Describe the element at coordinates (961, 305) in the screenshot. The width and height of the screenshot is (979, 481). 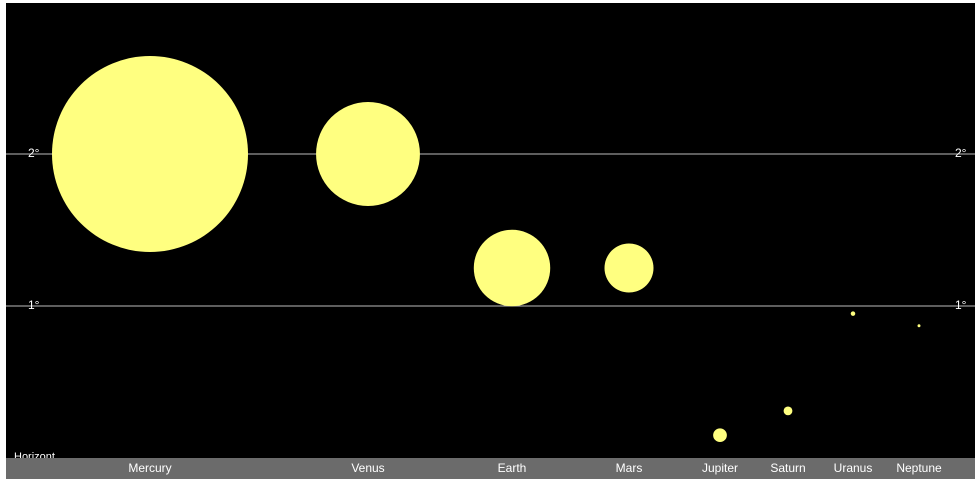
I see `gridline-label-right-1: 1°` at that location.